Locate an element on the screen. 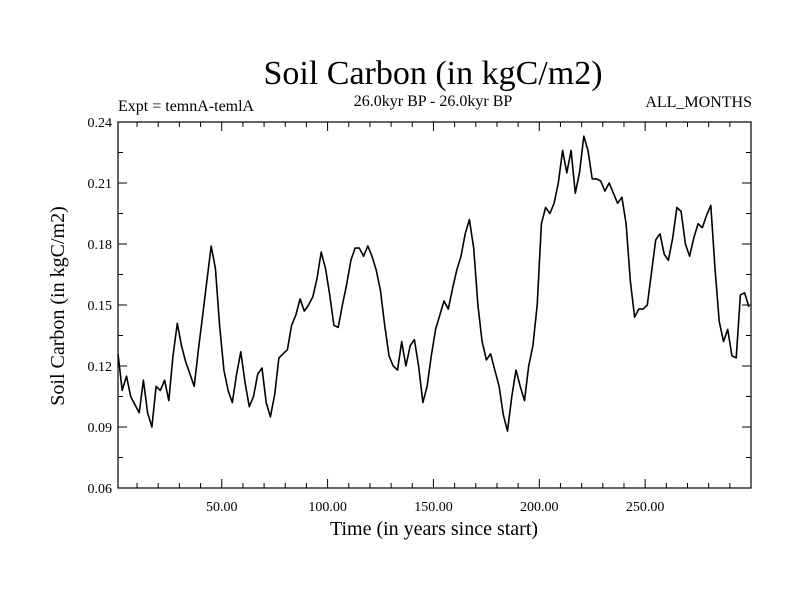 The height and width of the screenshot is (600, 800). y-tick-label: 0.18 is located at coordinates (100, 245).